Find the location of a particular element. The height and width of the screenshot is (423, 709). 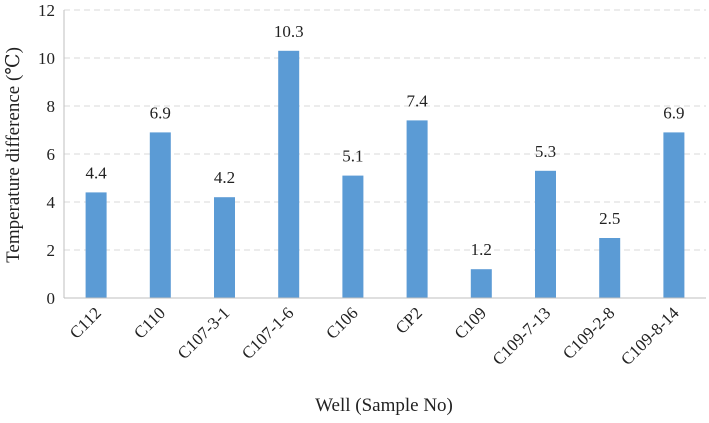

x-tick-label: C109 is located at coordinates (470, 322).